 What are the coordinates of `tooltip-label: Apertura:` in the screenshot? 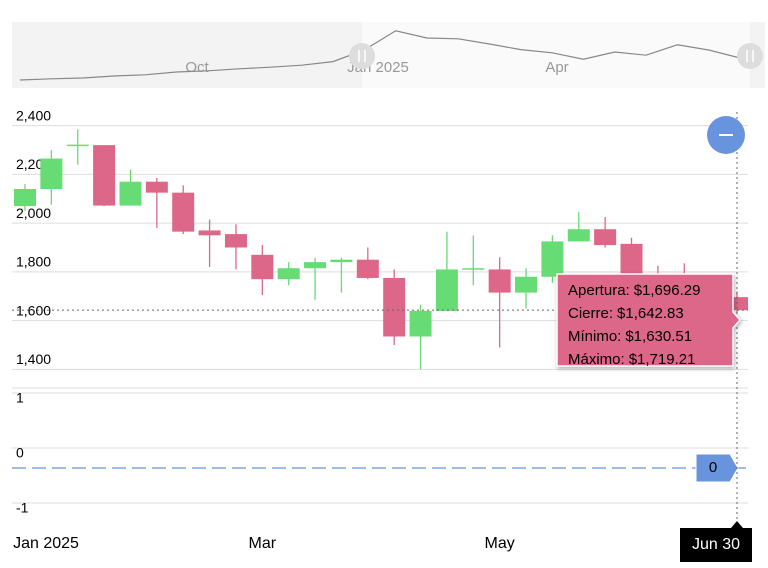 It's located at (599, 290).